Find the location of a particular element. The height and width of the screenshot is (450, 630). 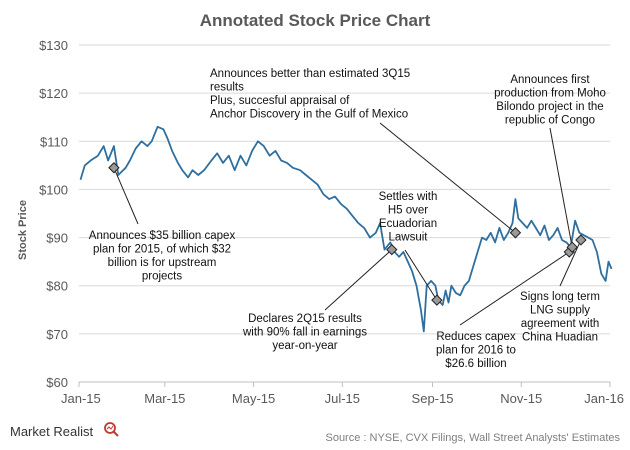

annotation-line: republic of Congo is located at coordinates (550, 121).